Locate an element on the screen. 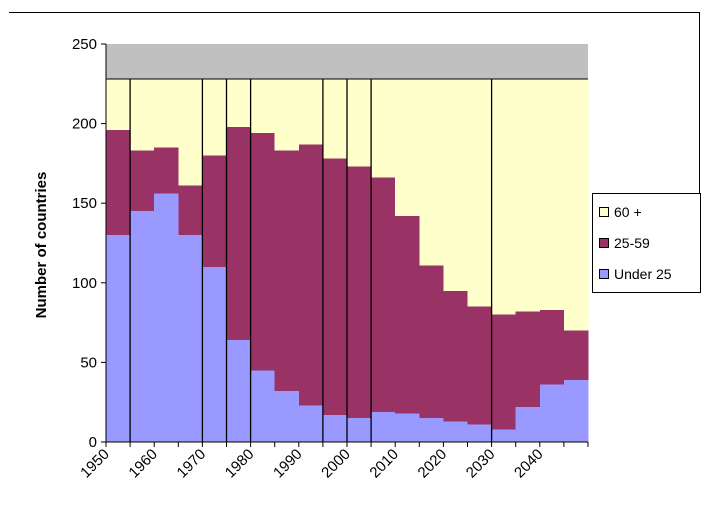  segment-25-59-2025 is located at coordinates (479, 365).